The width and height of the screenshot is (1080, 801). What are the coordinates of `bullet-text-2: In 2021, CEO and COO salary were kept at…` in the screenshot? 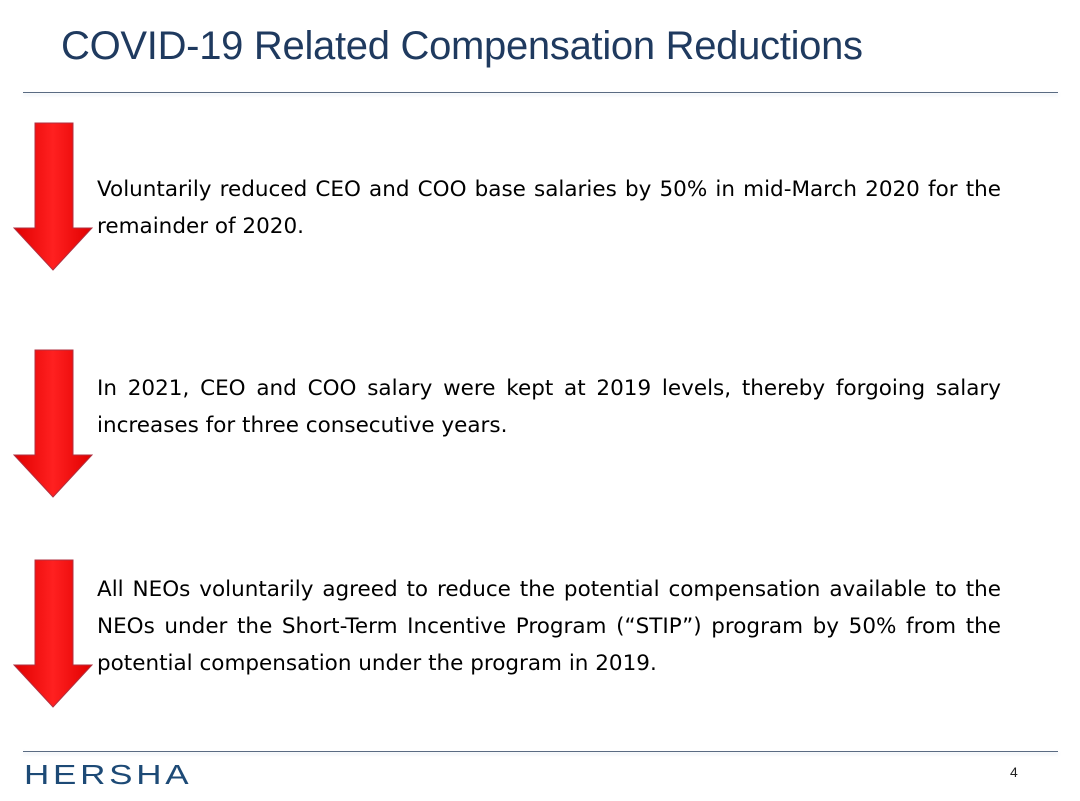 It's located at (549, 407).